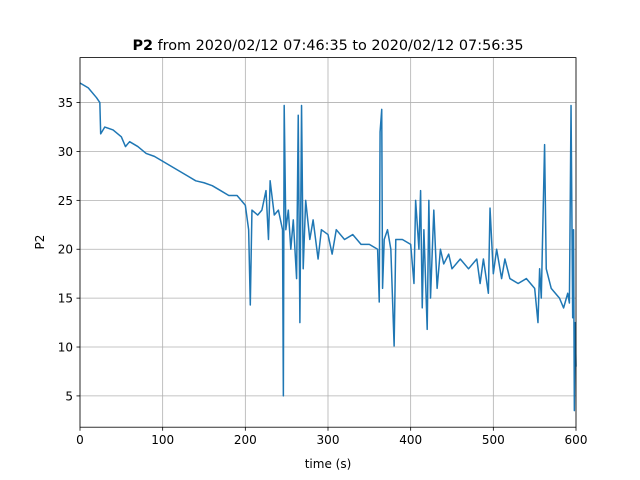  I want to click on y-tick-label: 5, so click(69, 396).